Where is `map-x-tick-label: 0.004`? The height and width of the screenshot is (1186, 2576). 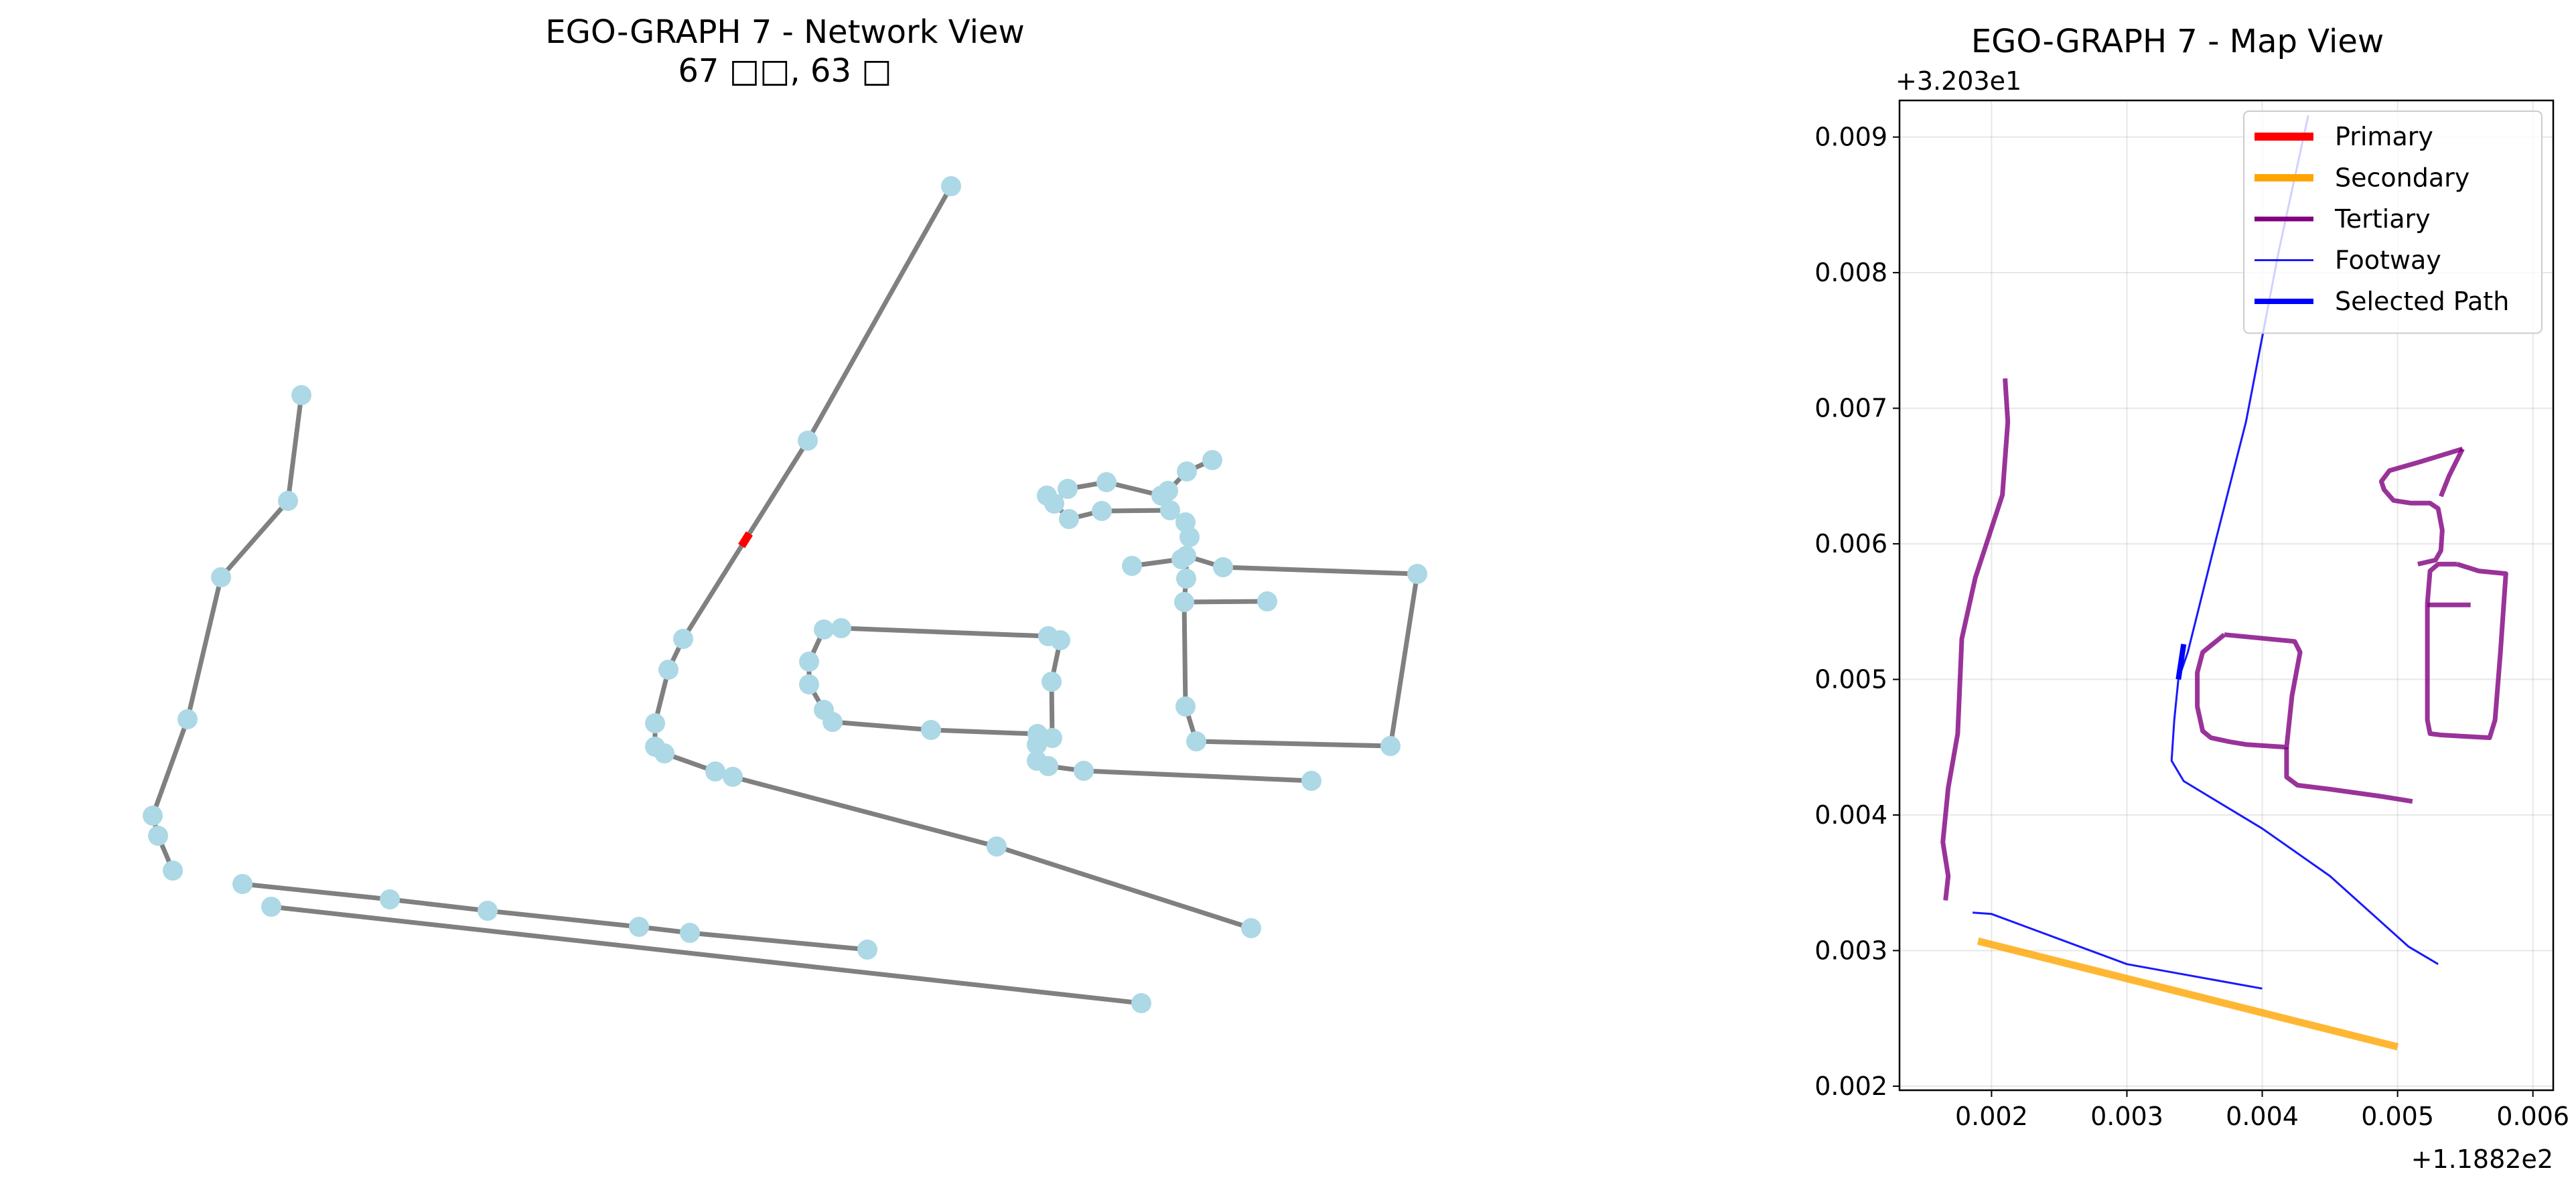
map-x-tick-label: 0.004 is located at coordinates (2262, 1116).